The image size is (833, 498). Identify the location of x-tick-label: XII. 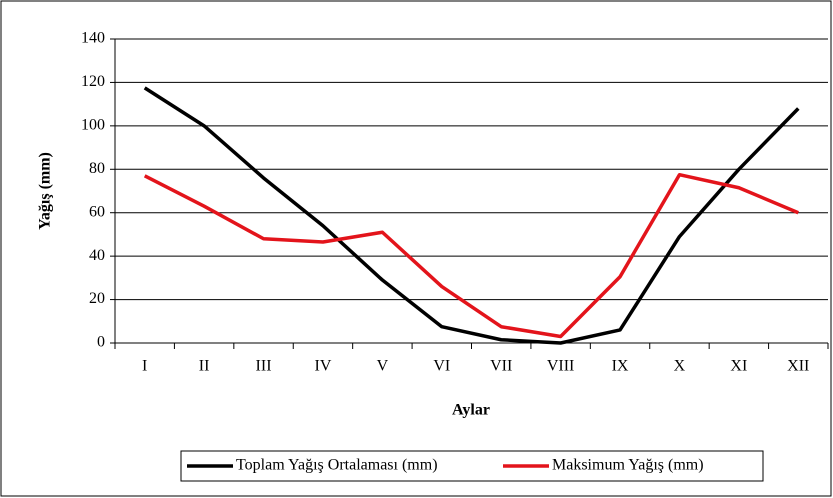
(798, 366).